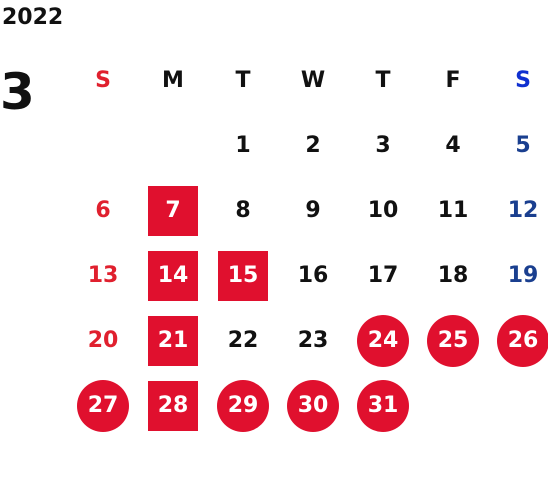  I want to click on highlighted-day-square: 7, so click(173, 210).